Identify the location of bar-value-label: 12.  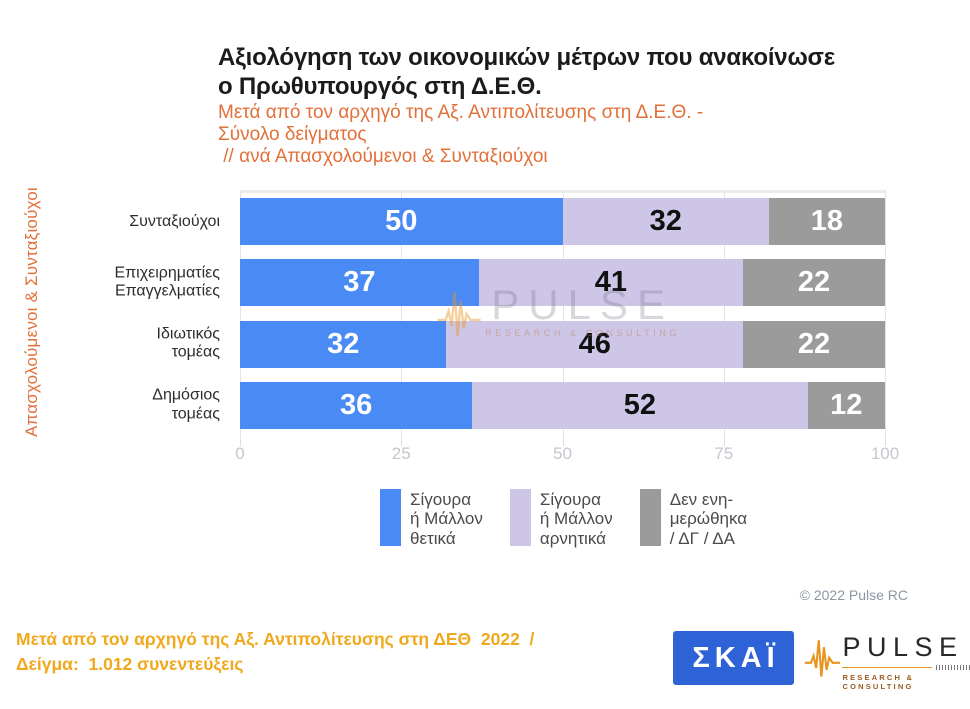
(846, 404).